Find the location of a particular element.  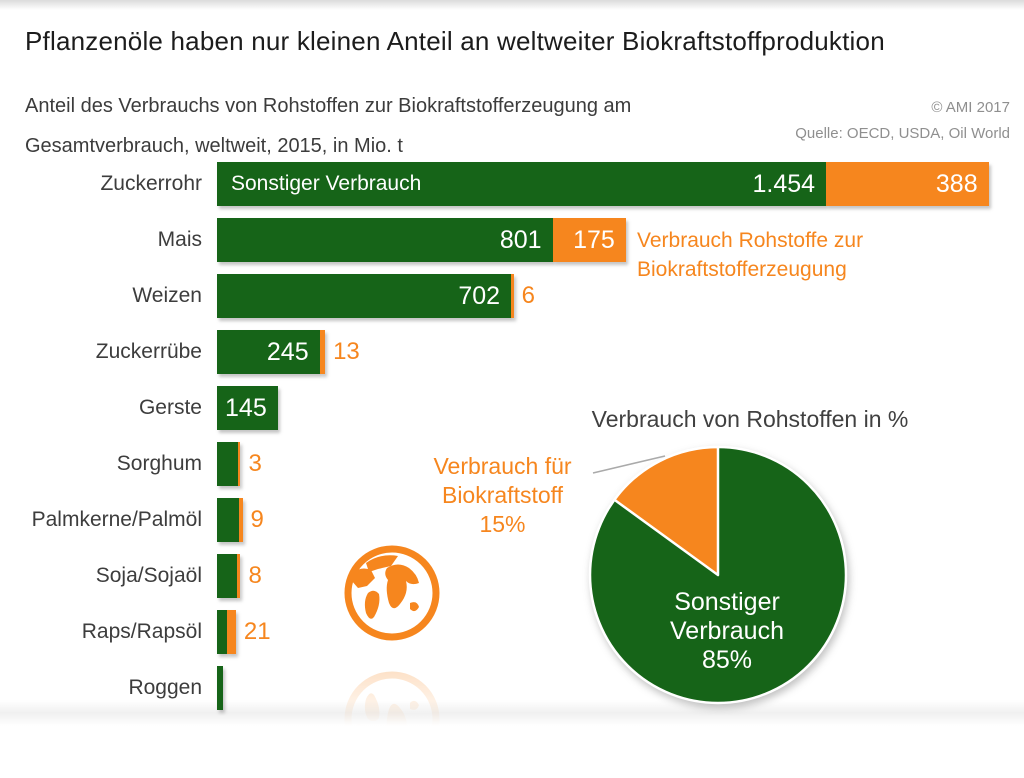

bar-group-gerste: 145 is located at coordinates (247, 408).